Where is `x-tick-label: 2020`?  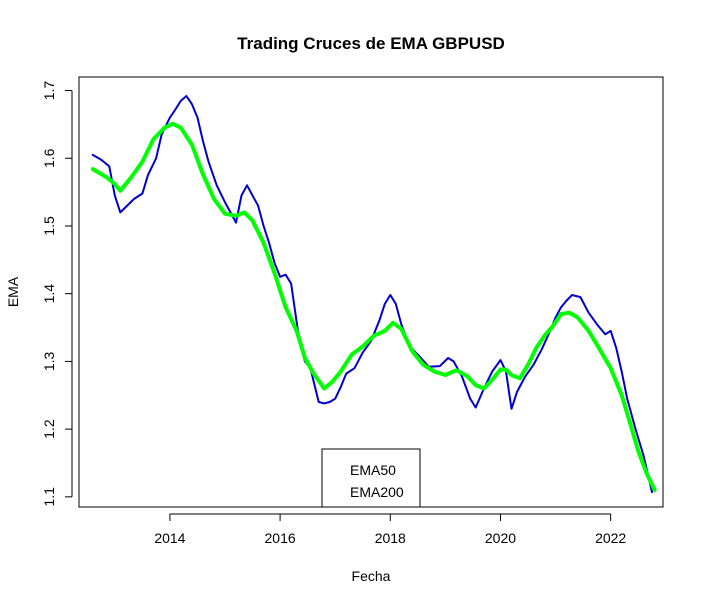 x-tick-label: 2020 is located at coordinates (500, 538).